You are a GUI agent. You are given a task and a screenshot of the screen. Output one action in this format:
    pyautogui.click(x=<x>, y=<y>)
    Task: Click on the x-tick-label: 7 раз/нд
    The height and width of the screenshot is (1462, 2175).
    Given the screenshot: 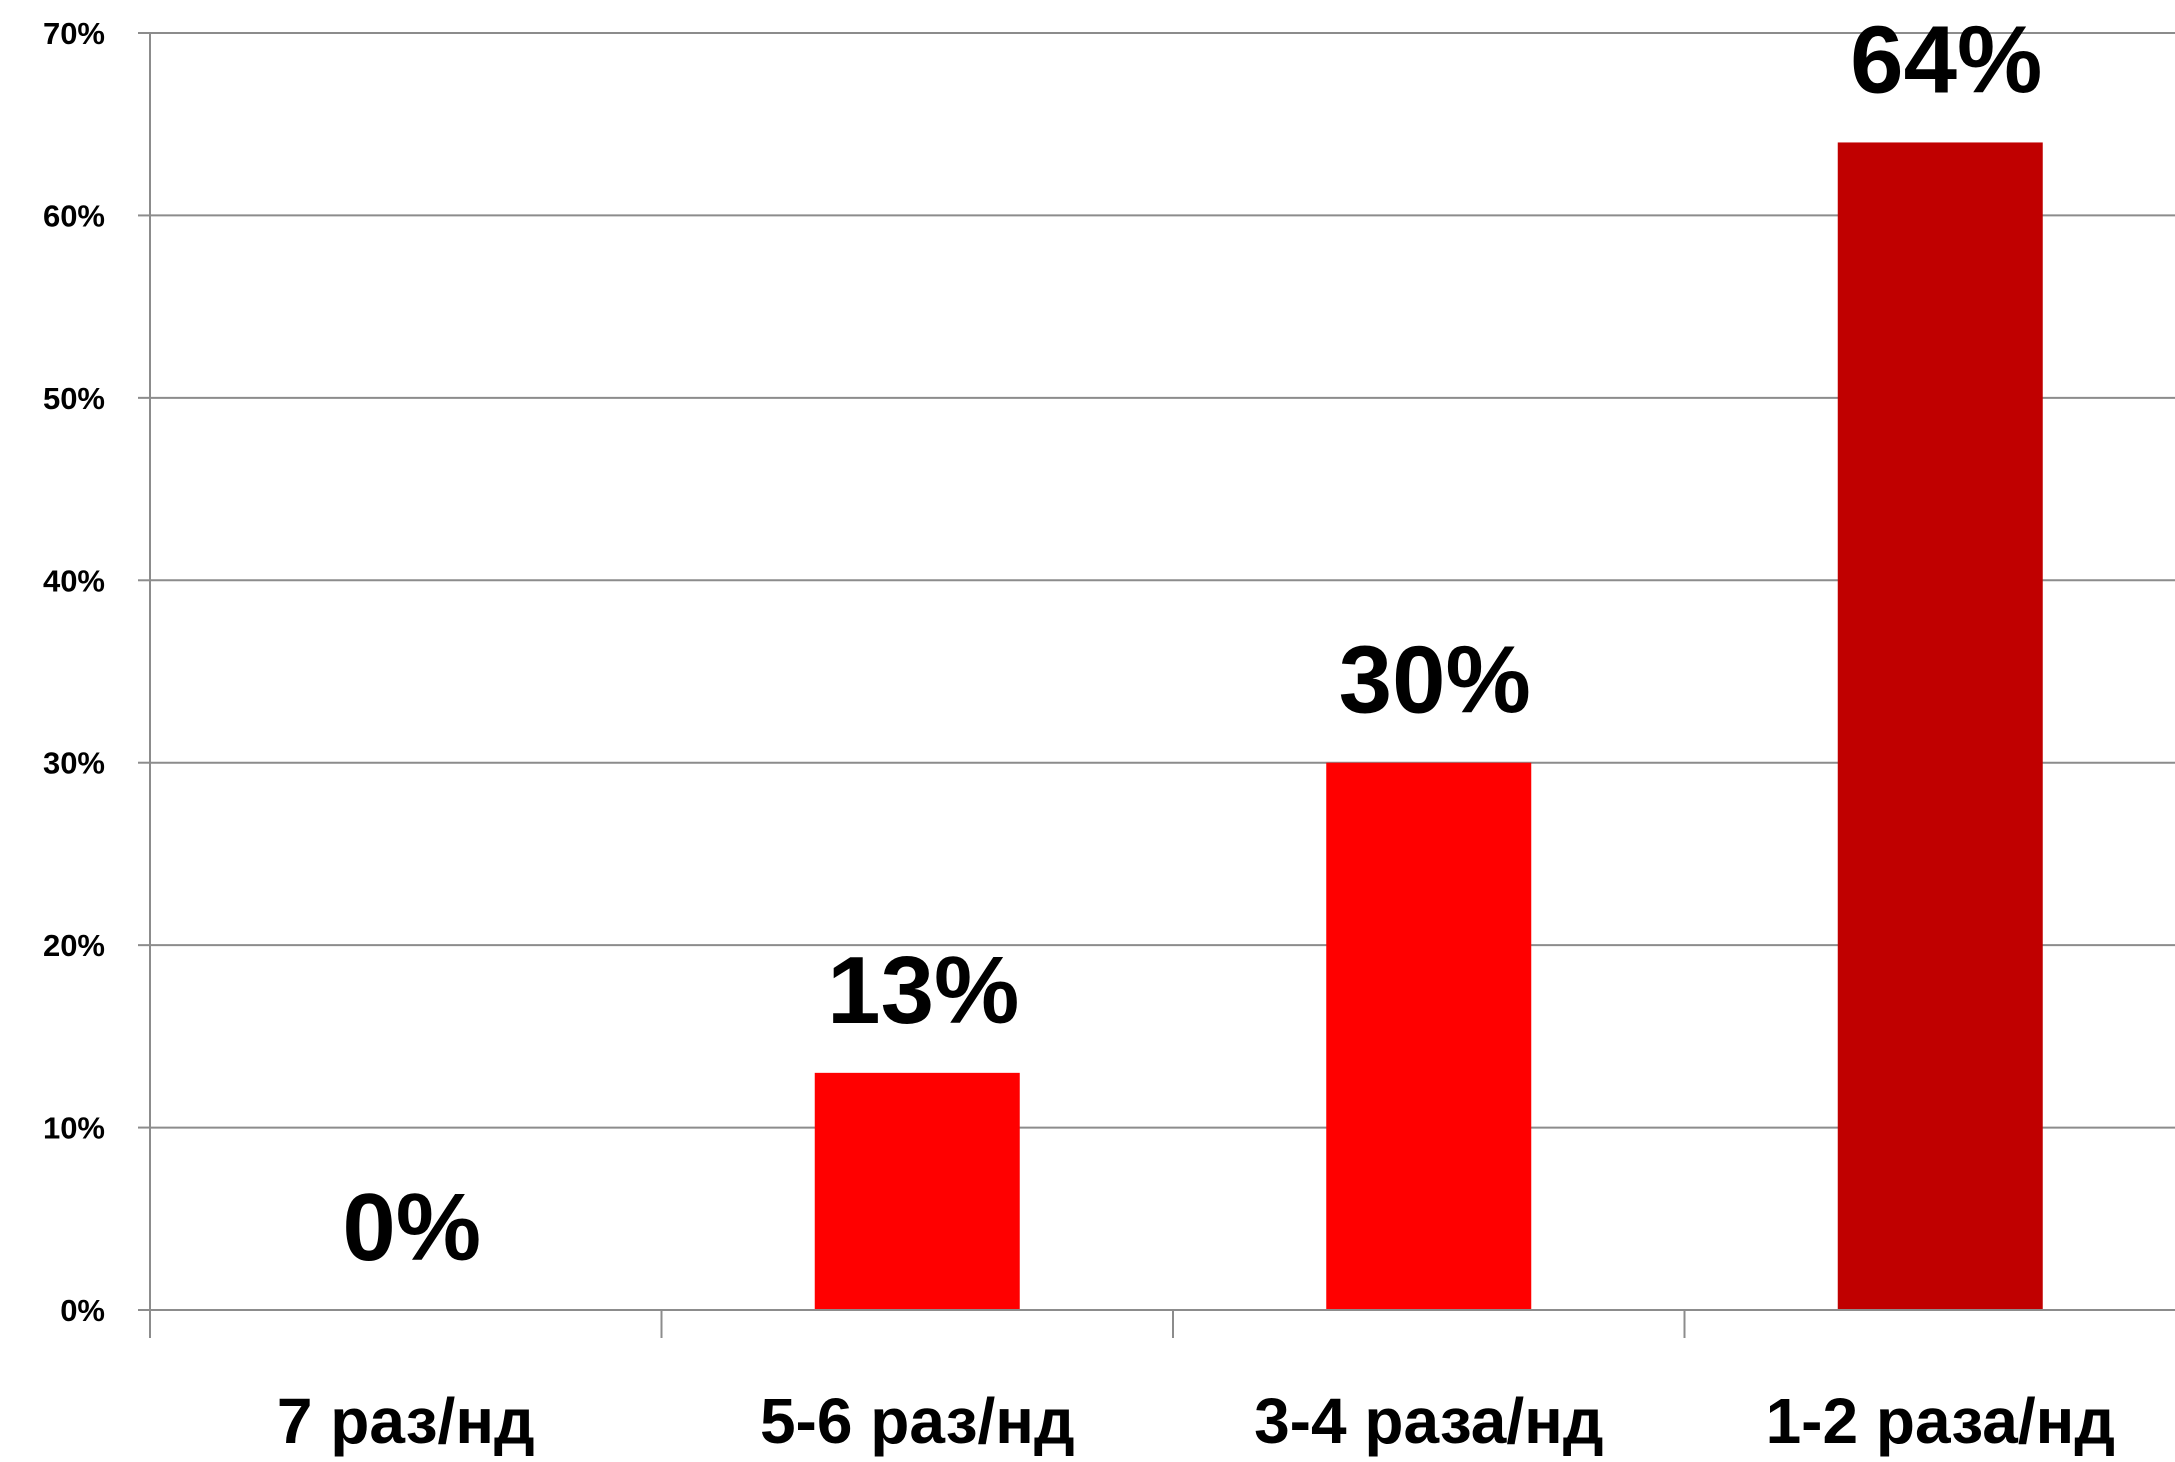 What is the action you would take?
    pyautogui.click(x=406, y=1421)
    